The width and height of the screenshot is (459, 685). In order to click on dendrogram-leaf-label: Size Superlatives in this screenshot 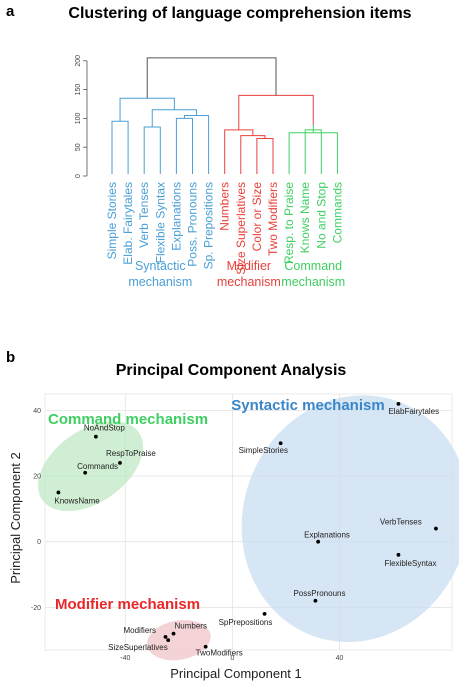, I will do `click(241, 228)`.